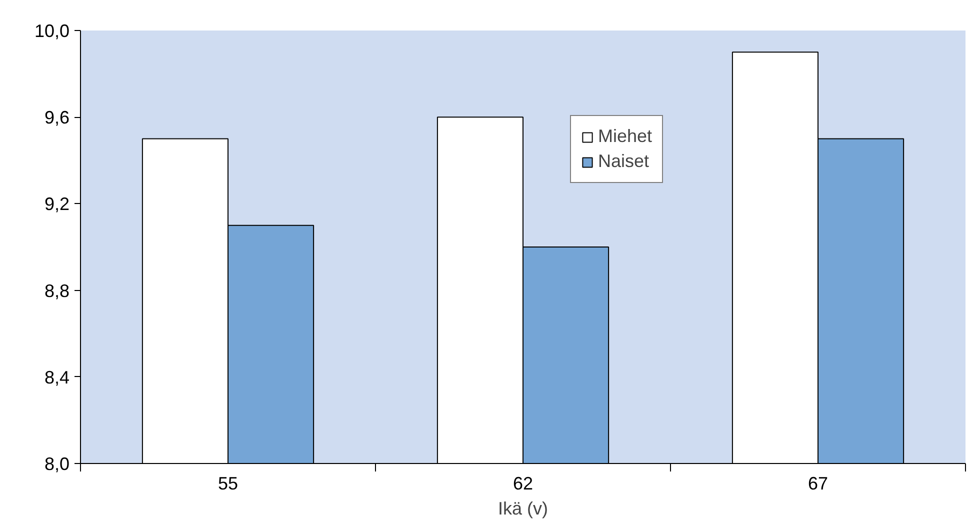 The image size is (967, 523). I want to click on y-tick-label: 9,2, so click(57, 204).